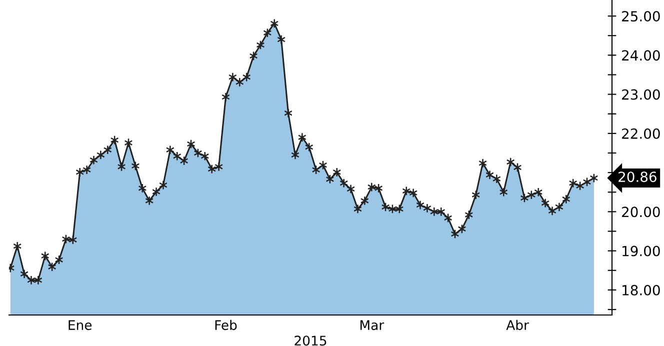 This screenshot has height=346, width=664. Describe the element at coordinates (641, 251) in the screenshot. I see `y-tick-label: 19.00` at that location.